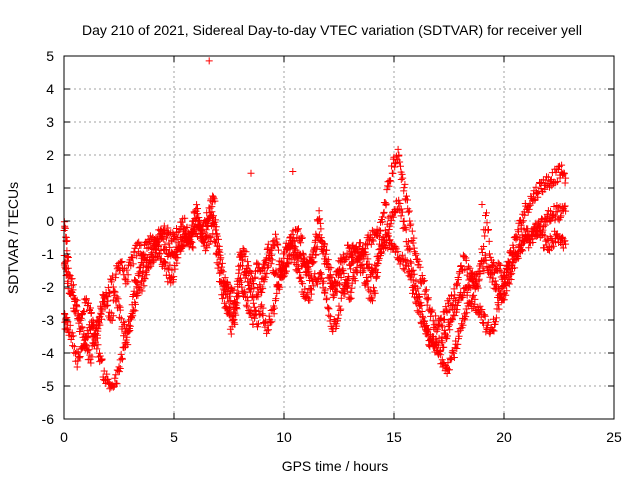 This screenshot has width=640, height=480. I want to click on y-tick-label: -3, so click(48, 320).